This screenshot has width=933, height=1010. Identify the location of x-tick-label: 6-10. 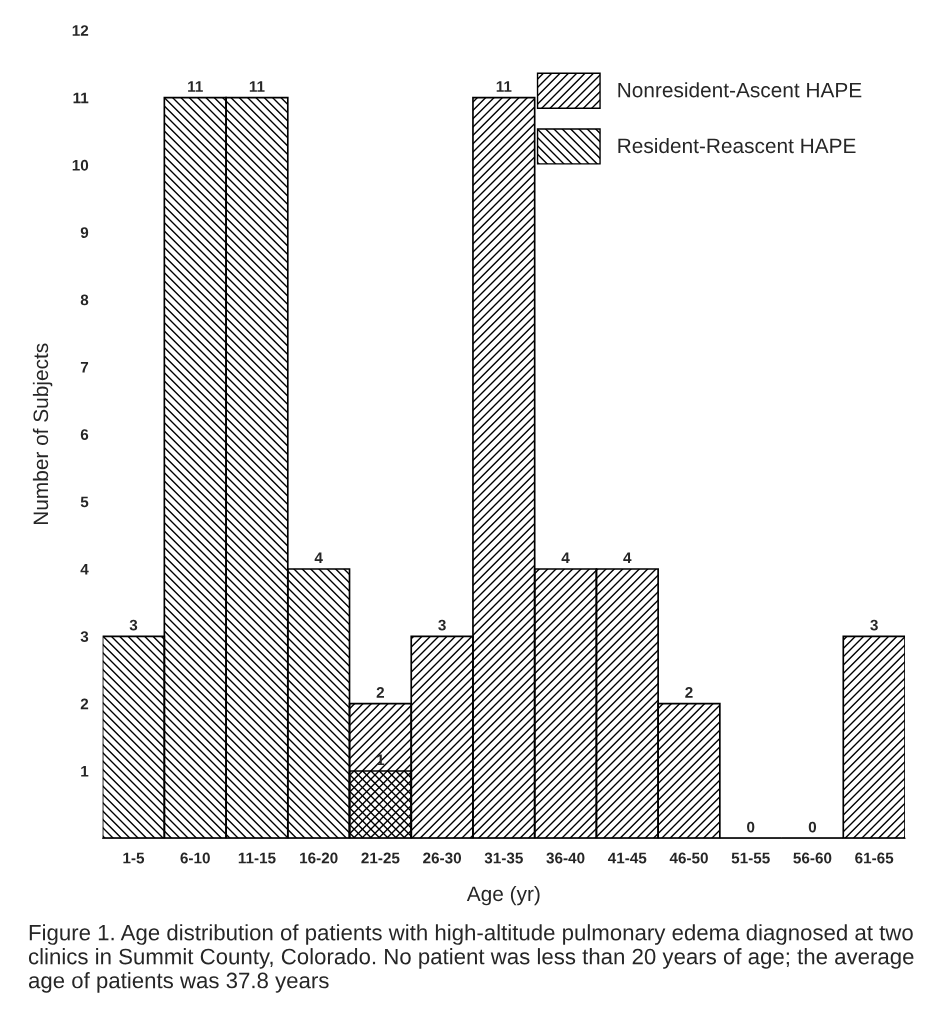
(195, 858).